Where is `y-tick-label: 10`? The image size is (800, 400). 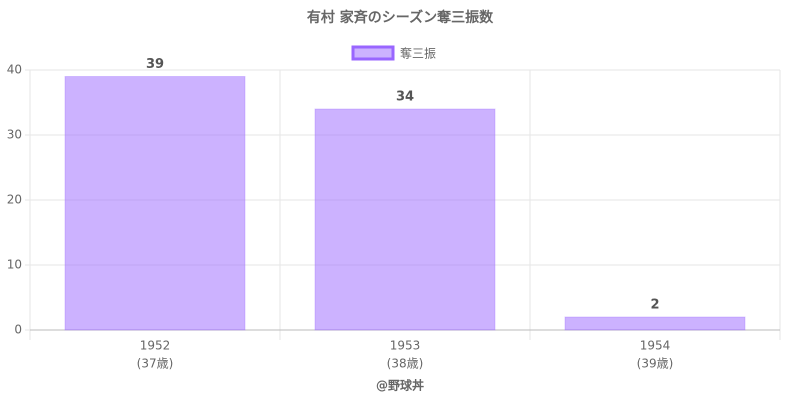
y-tick-label: 10 is located at coordinates (14, 265).